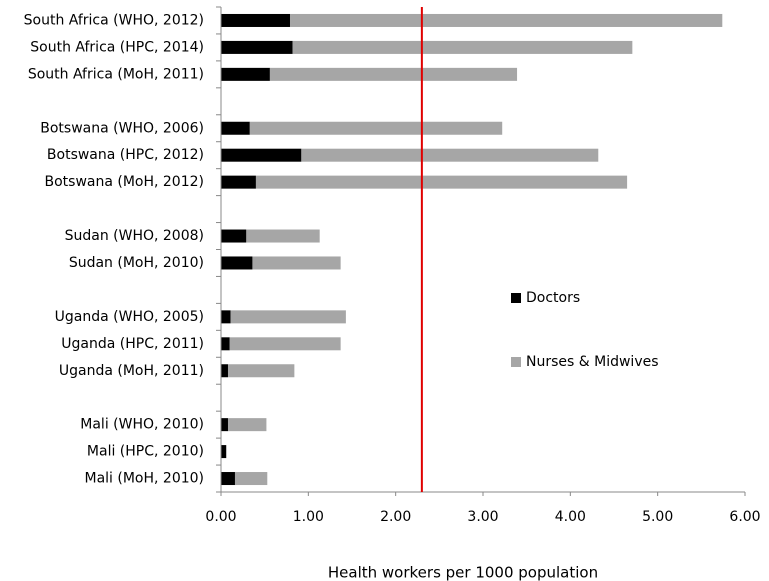 The width and height of the screenshot is (769, 581). What do you see at coordinates (395, 517) in the screenshot?
I see `x-tick-label: 2.00` at bounding box center [395, 517].